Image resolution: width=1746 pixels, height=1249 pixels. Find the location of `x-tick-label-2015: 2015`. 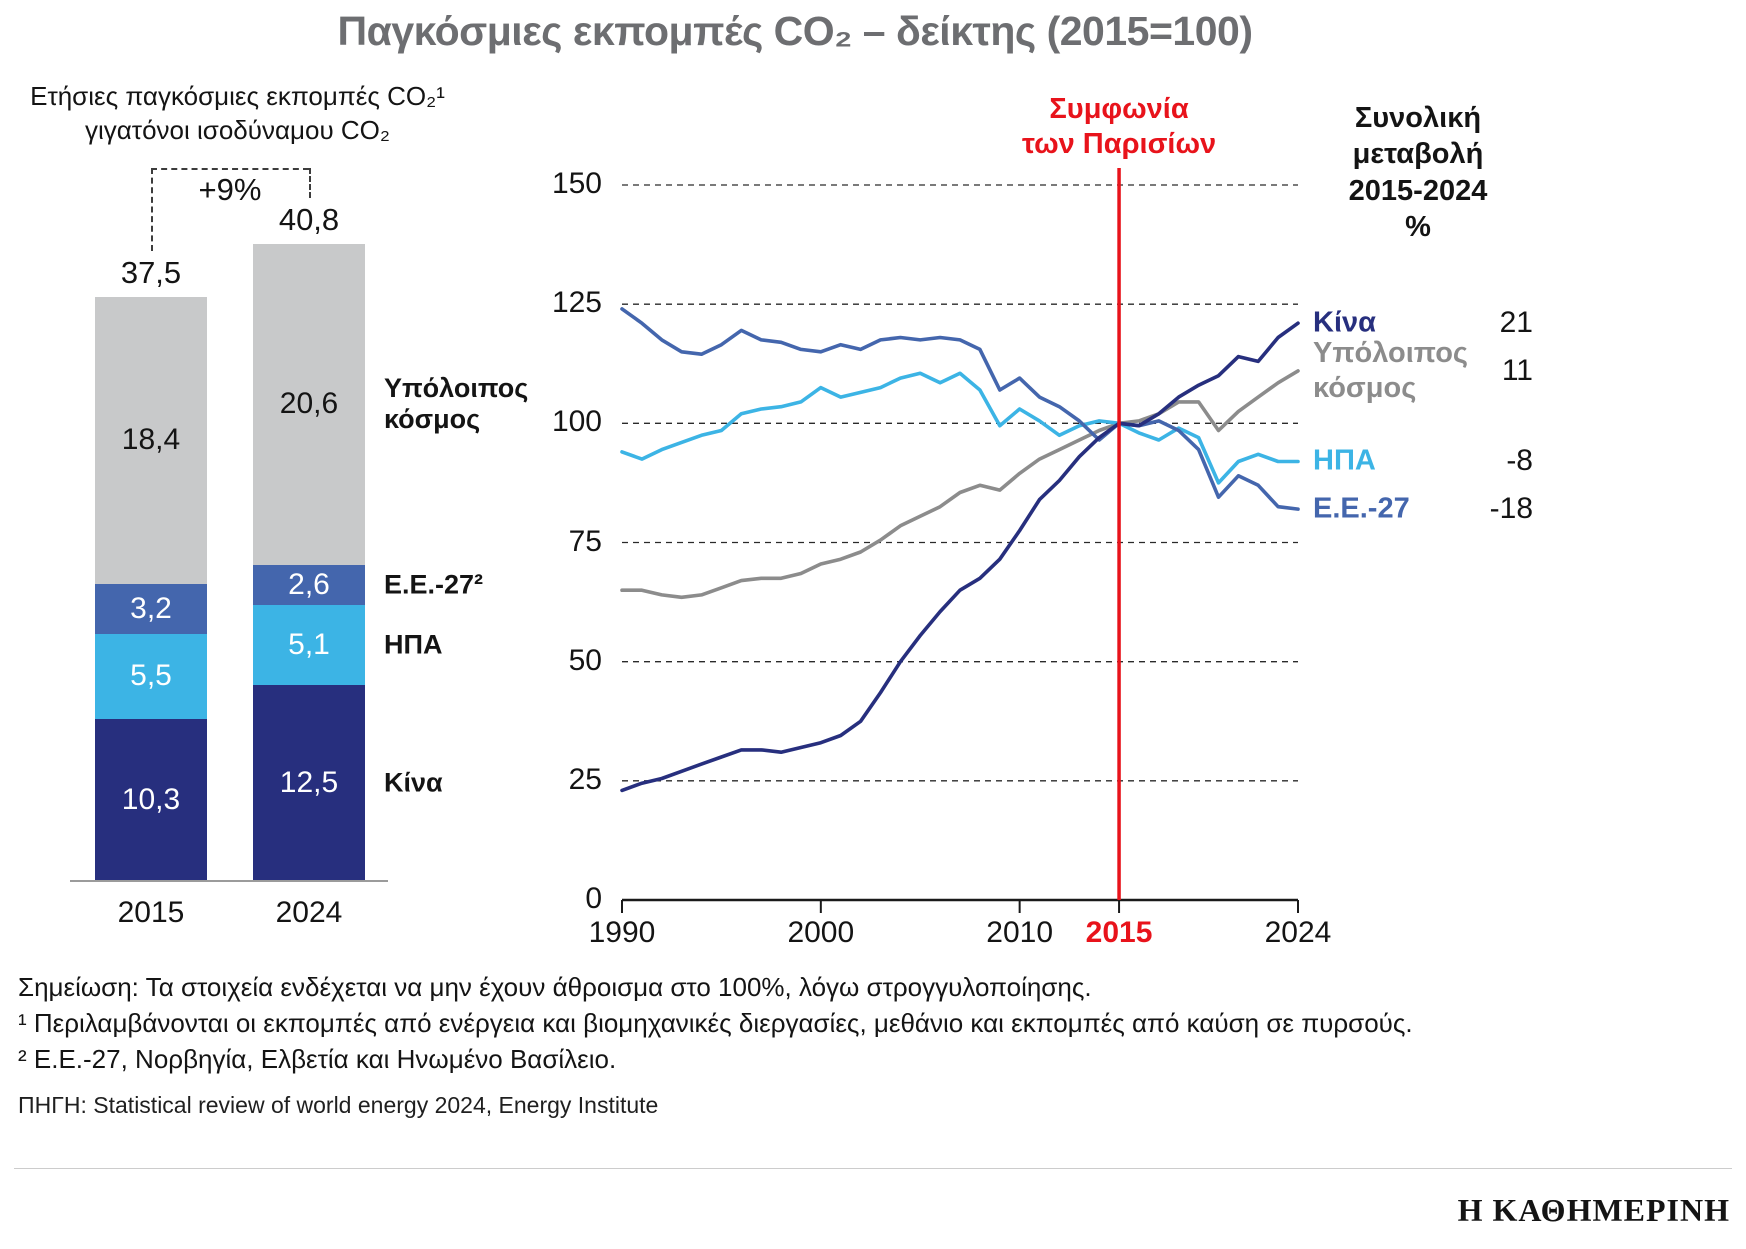

x-tick-label-2015: 2015 is located at coordinates (1119, 932).